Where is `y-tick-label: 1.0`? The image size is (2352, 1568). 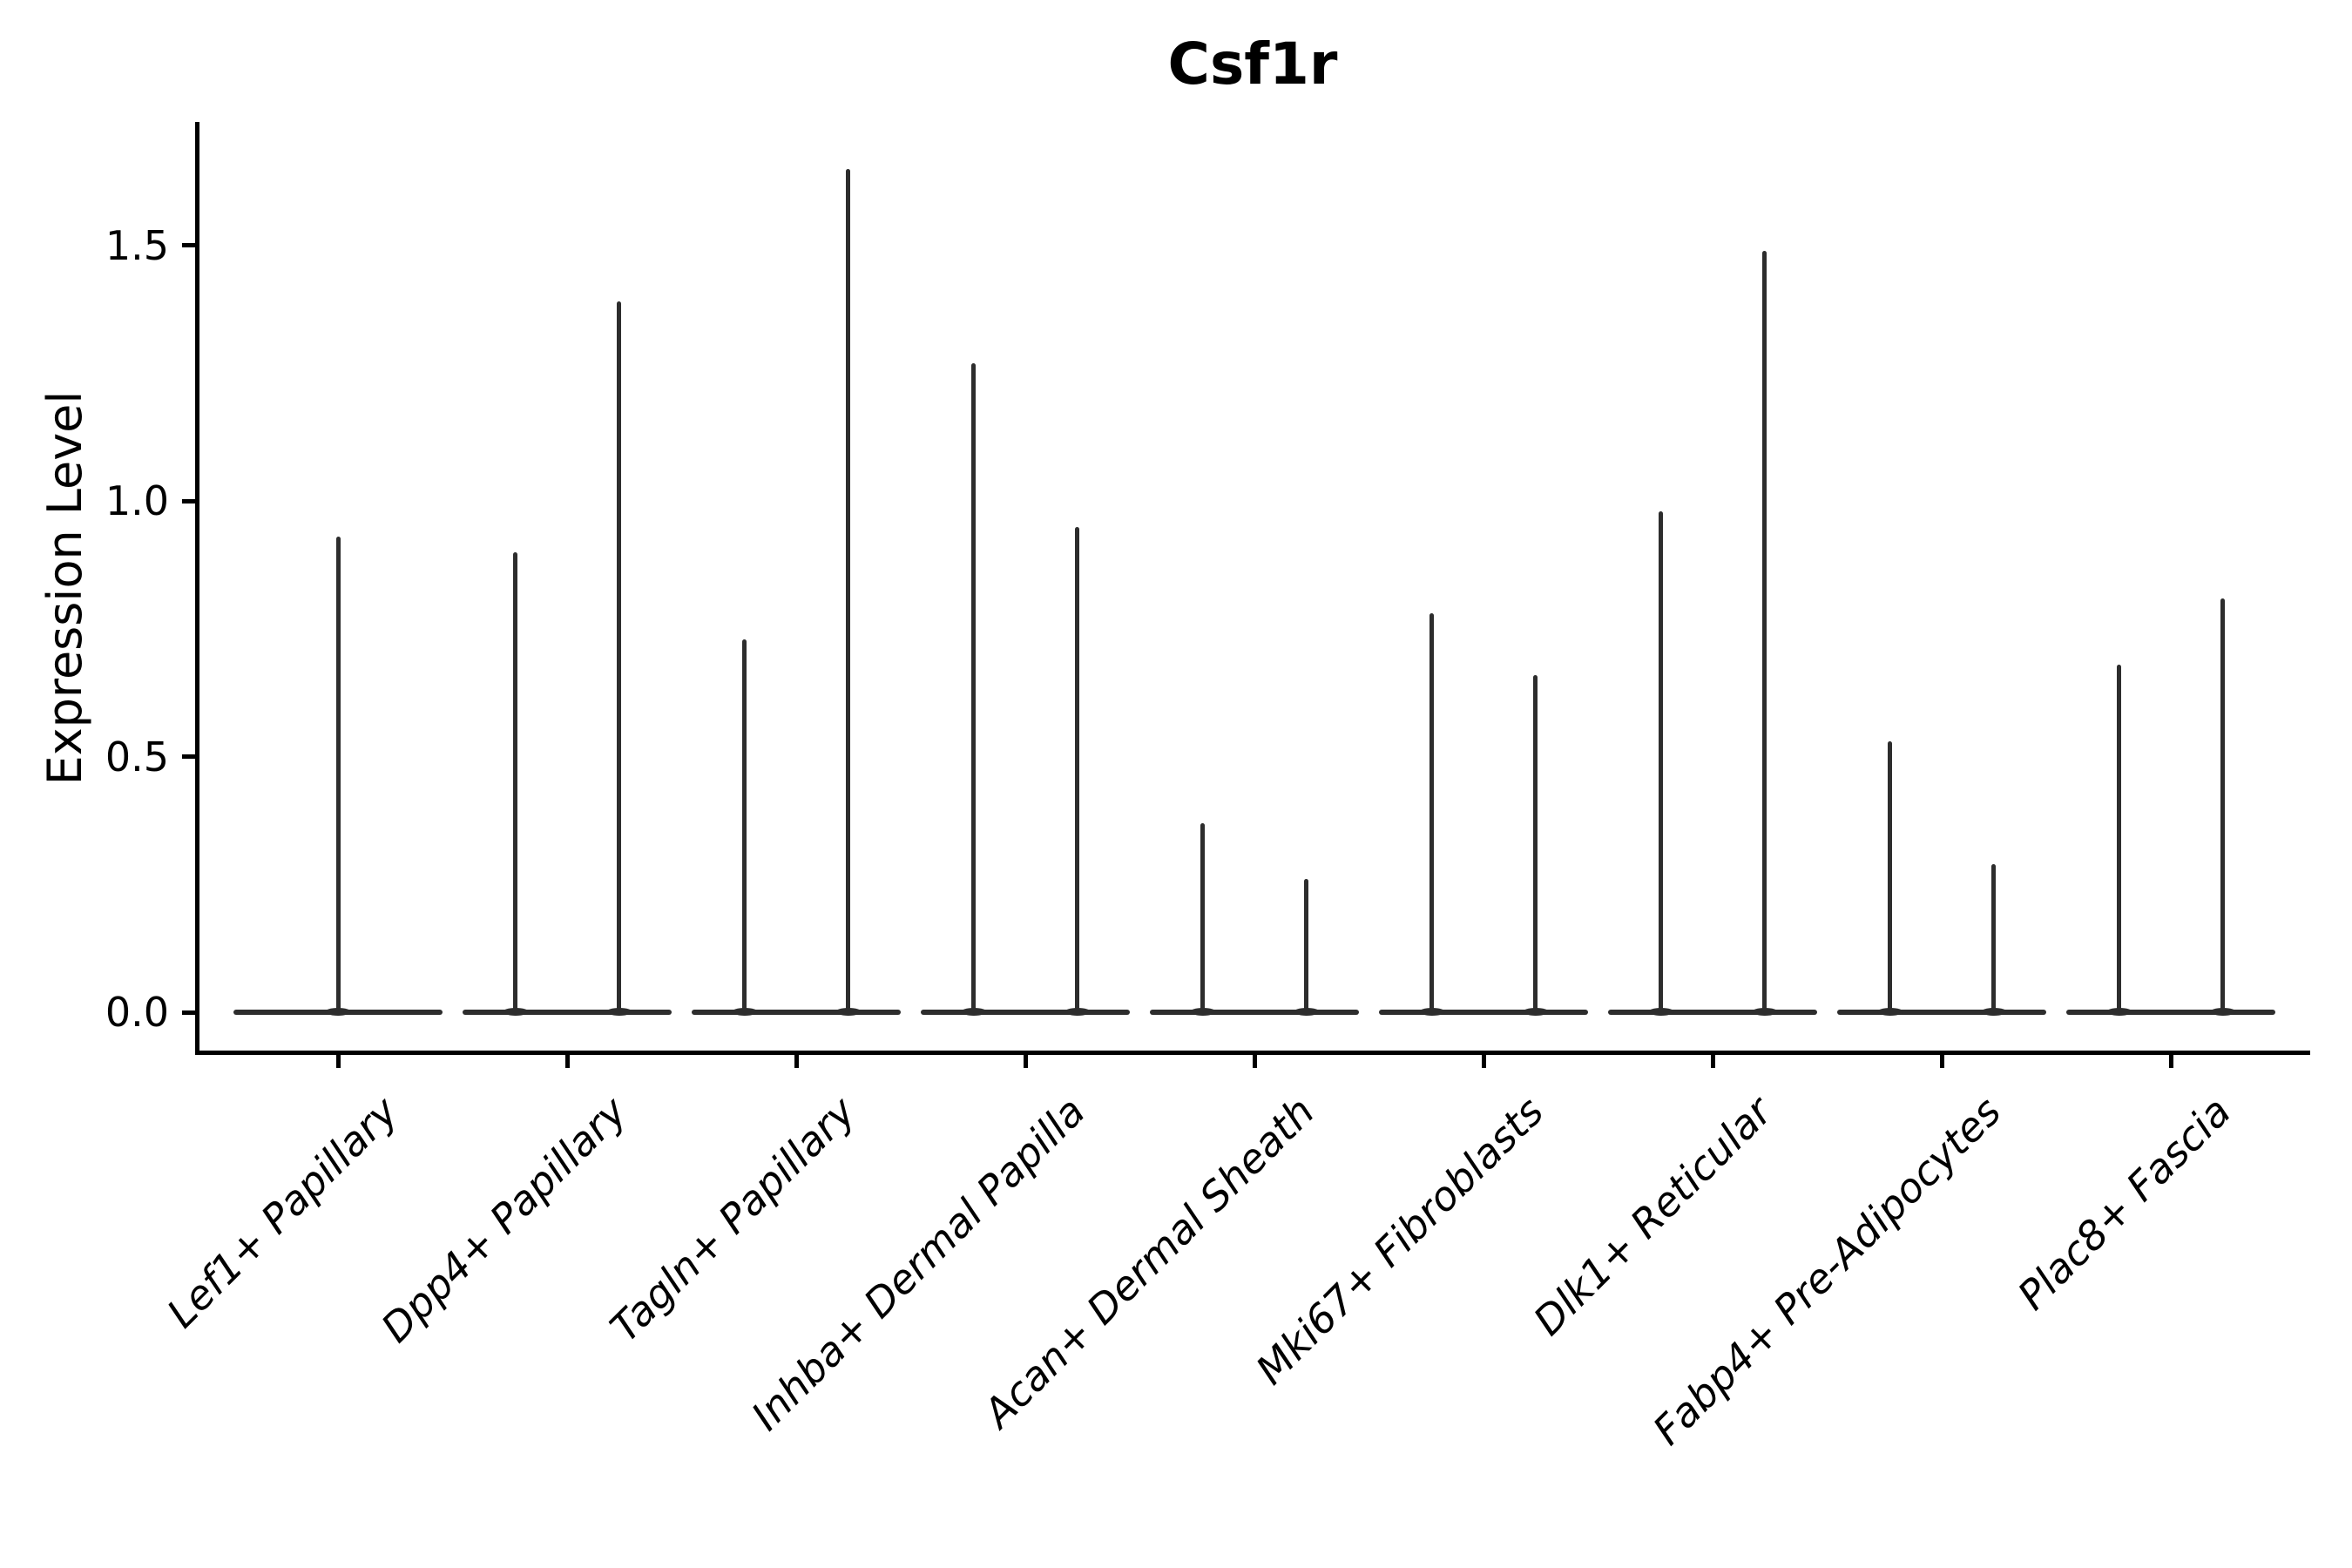 y-tick-label: 1.0 is located at coordinates (137, 500).